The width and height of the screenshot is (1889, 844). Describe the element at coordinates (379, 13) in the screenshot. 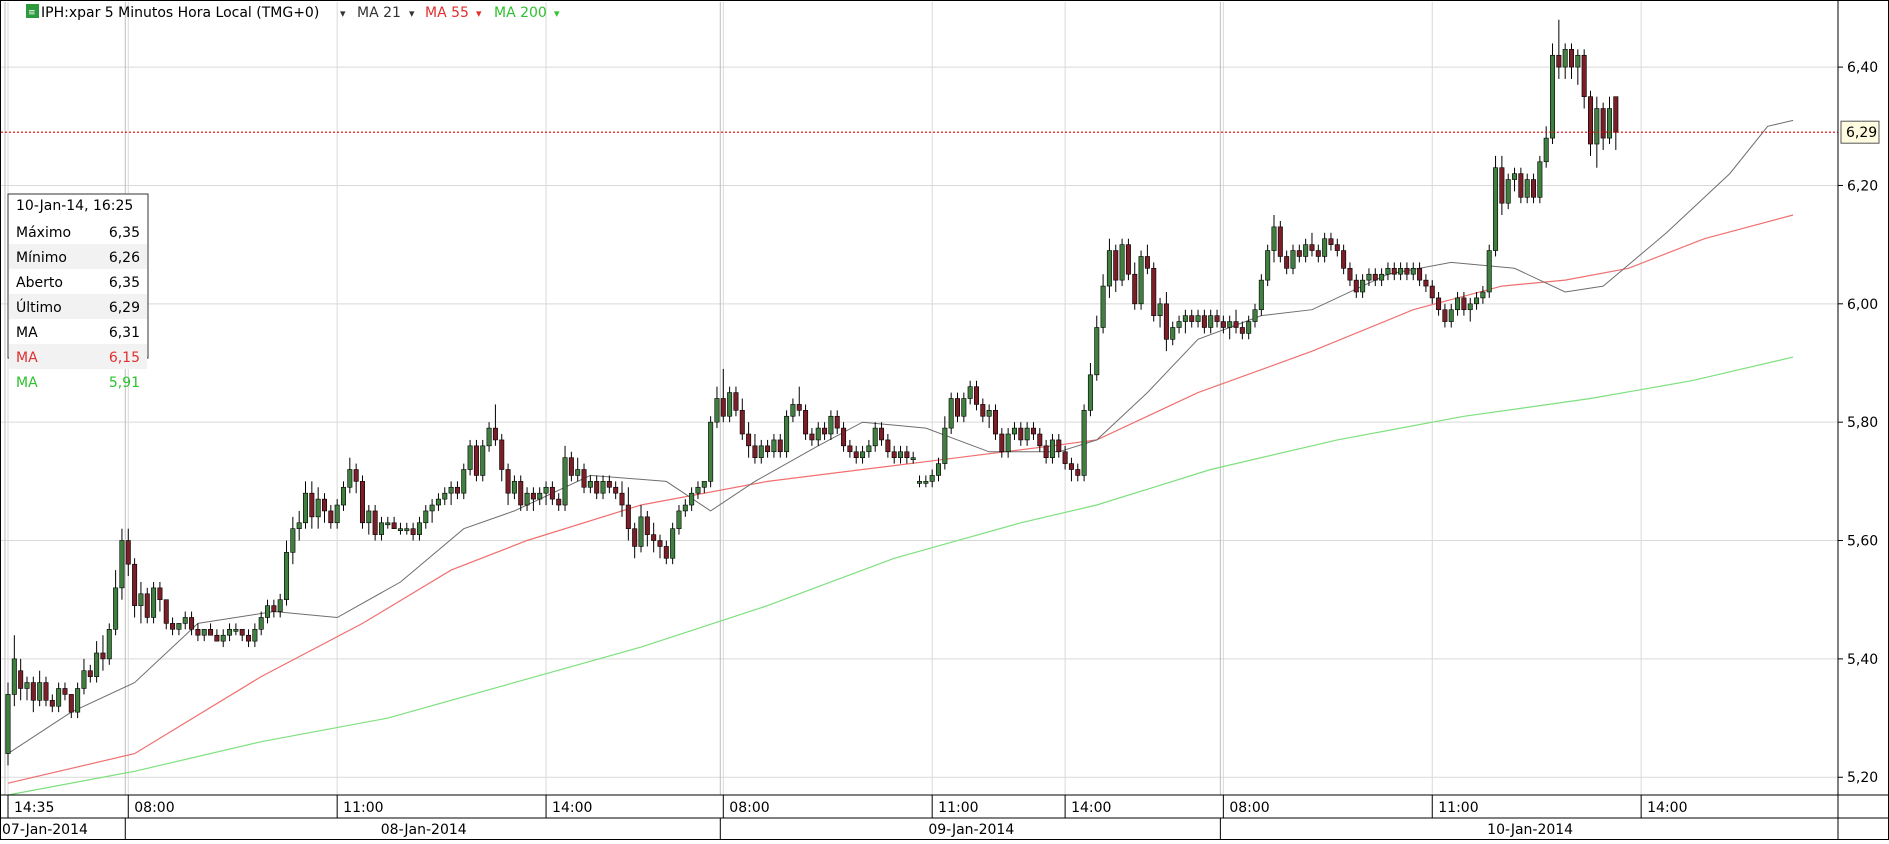

I see `ma-short-label: MA 21` at that location.